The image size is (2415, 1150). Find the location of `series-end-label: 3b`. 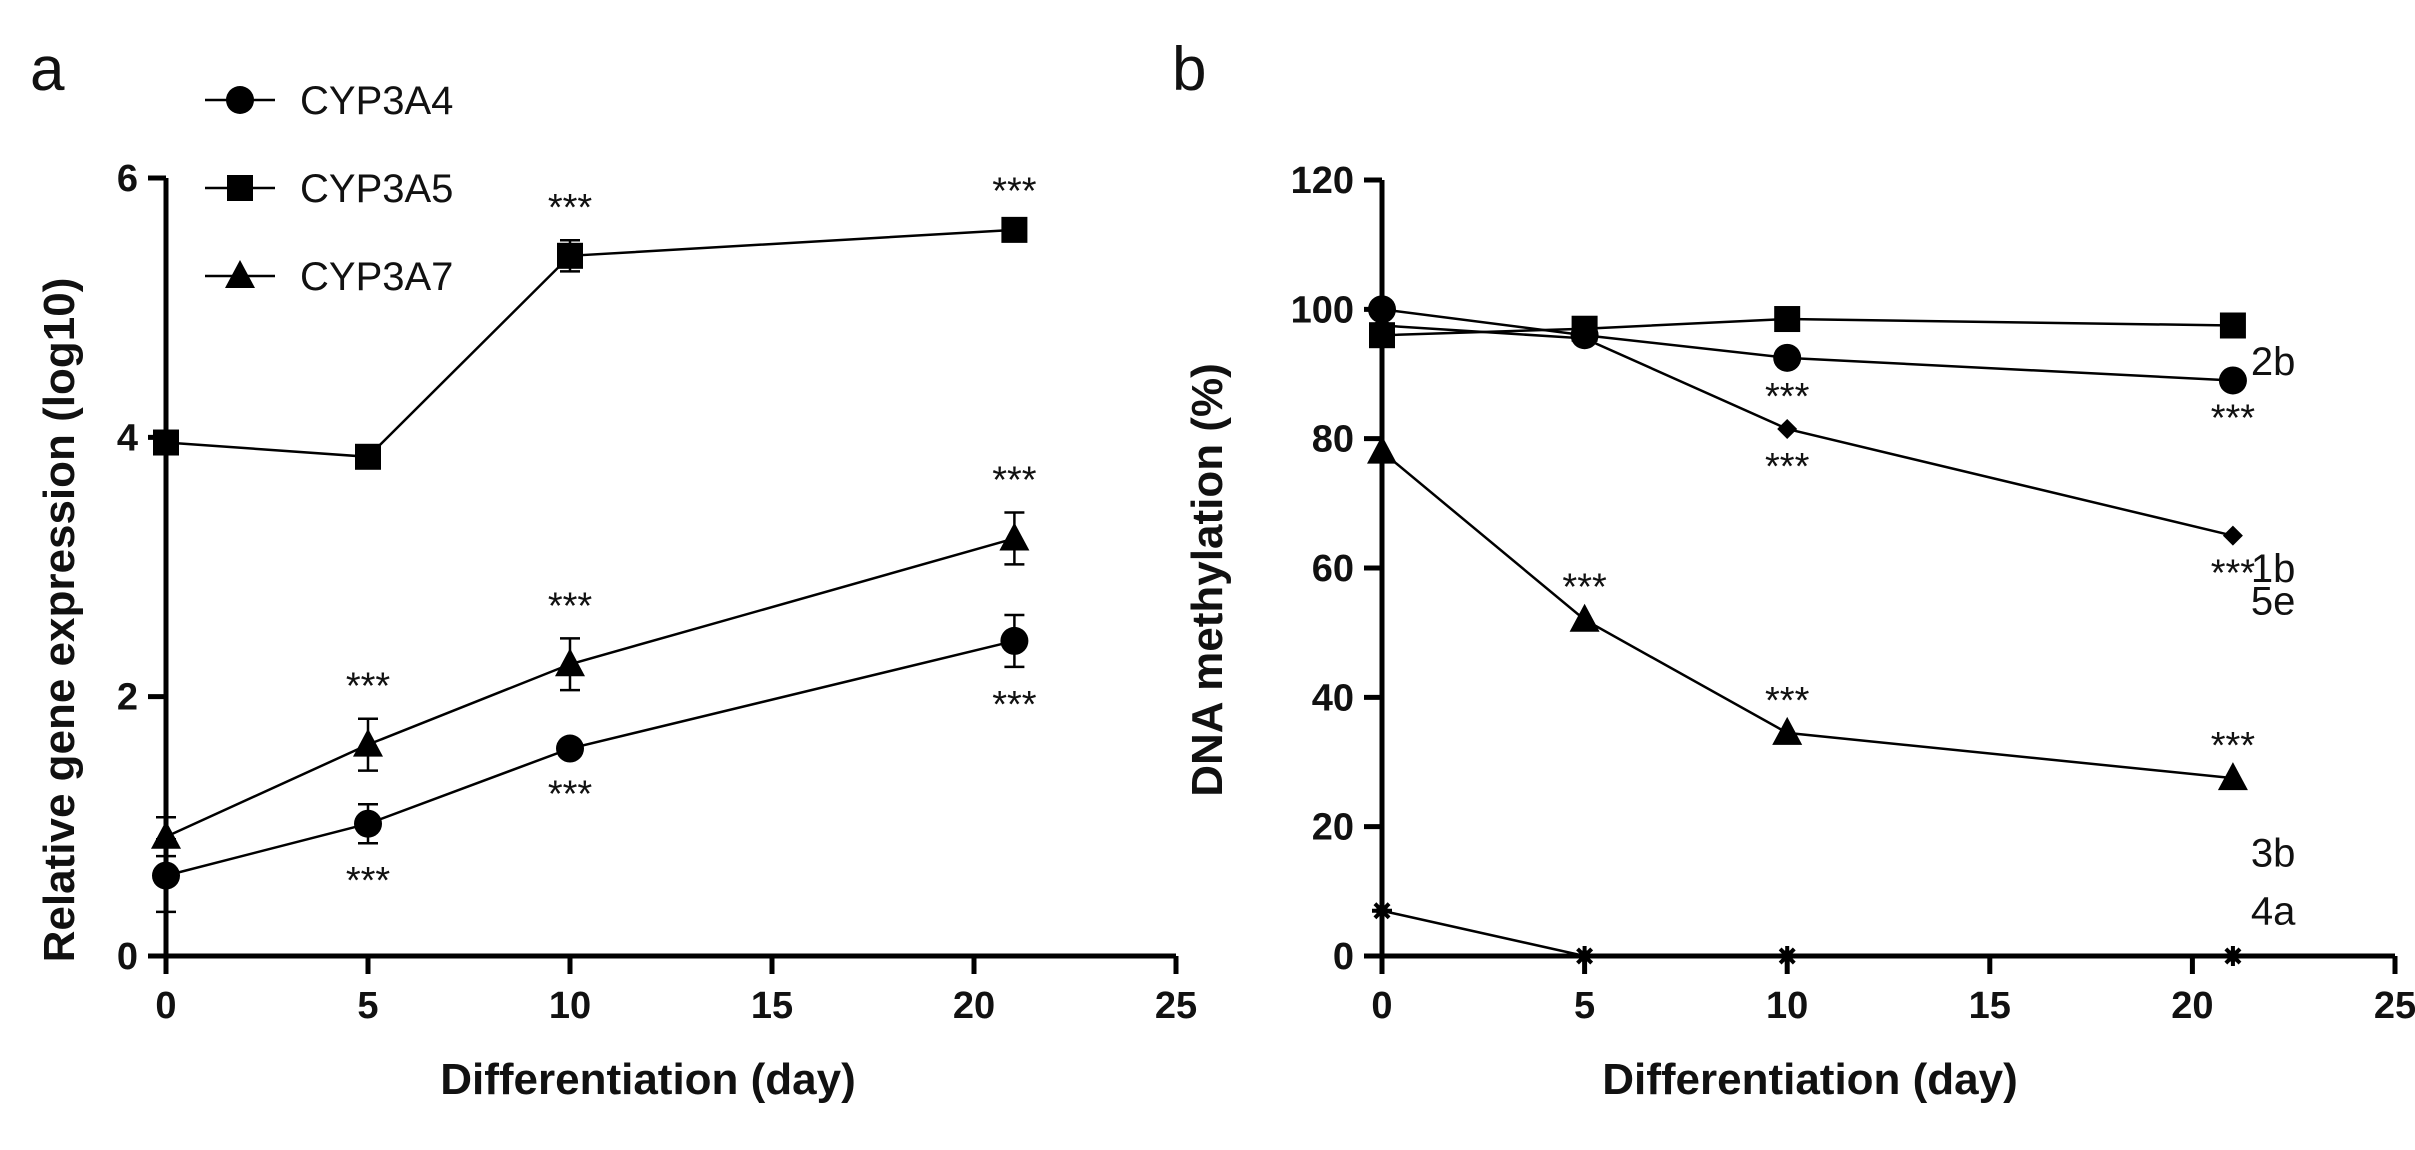

series-end-label: 3b is located at coordinates (2273, 854).